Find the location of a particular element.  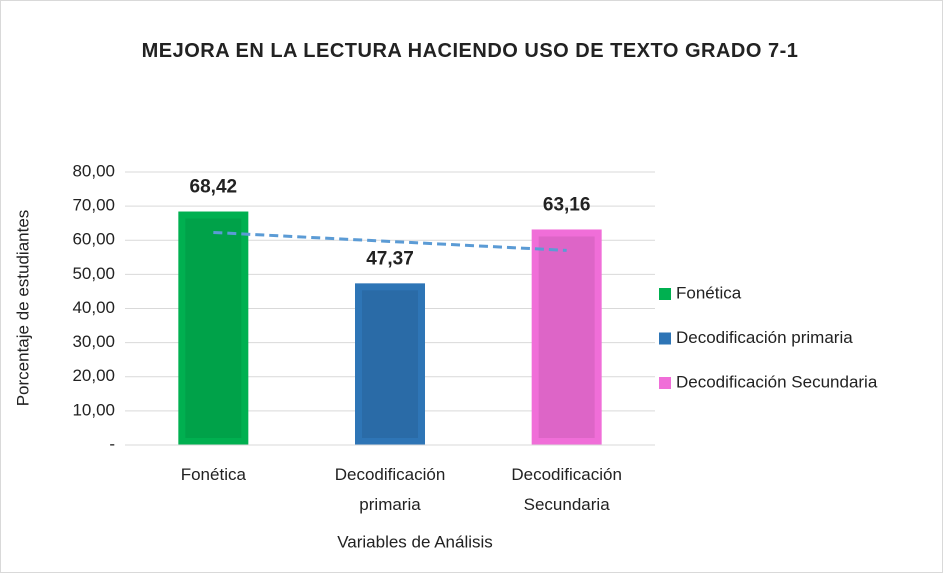

y-tick-label: 70,00 is located at coordinates (93, 205).